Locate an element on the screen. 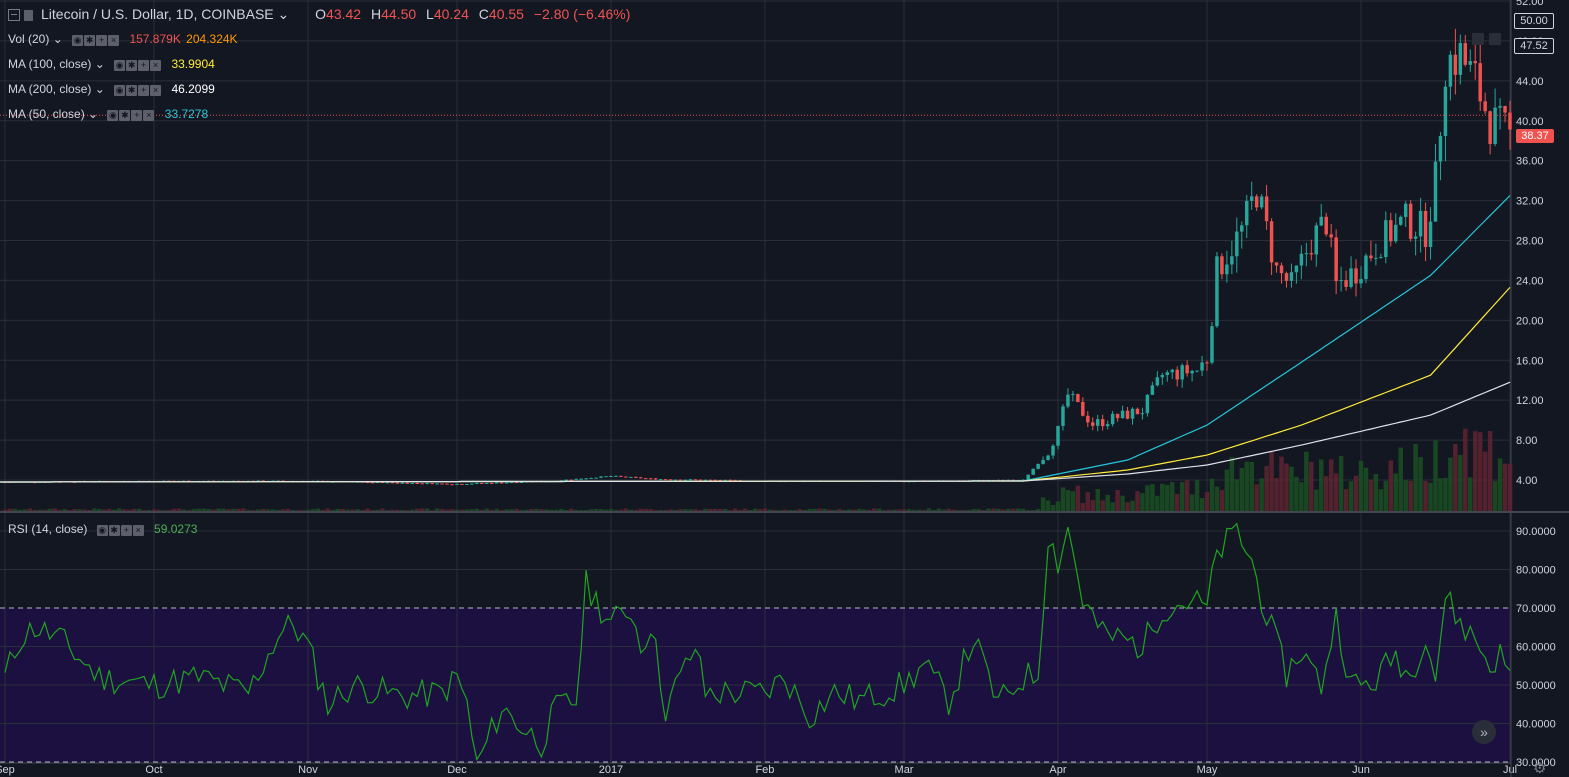 This screenshot has height=777, width=1569. legend-ma50: MA (50, close) ⌄ ◉ ✱ + × 33.7278 is located at coordinates (108, 114).